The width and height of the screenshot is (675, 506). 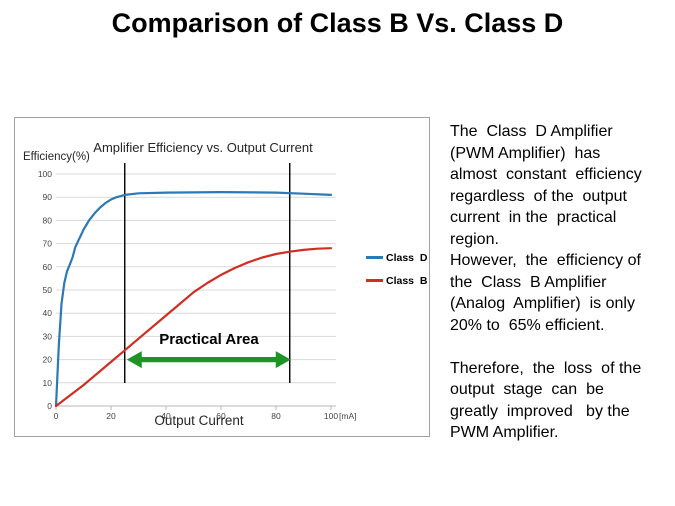 I want to click on practical-area-label: Practical Area, so click(x=209, y=339).